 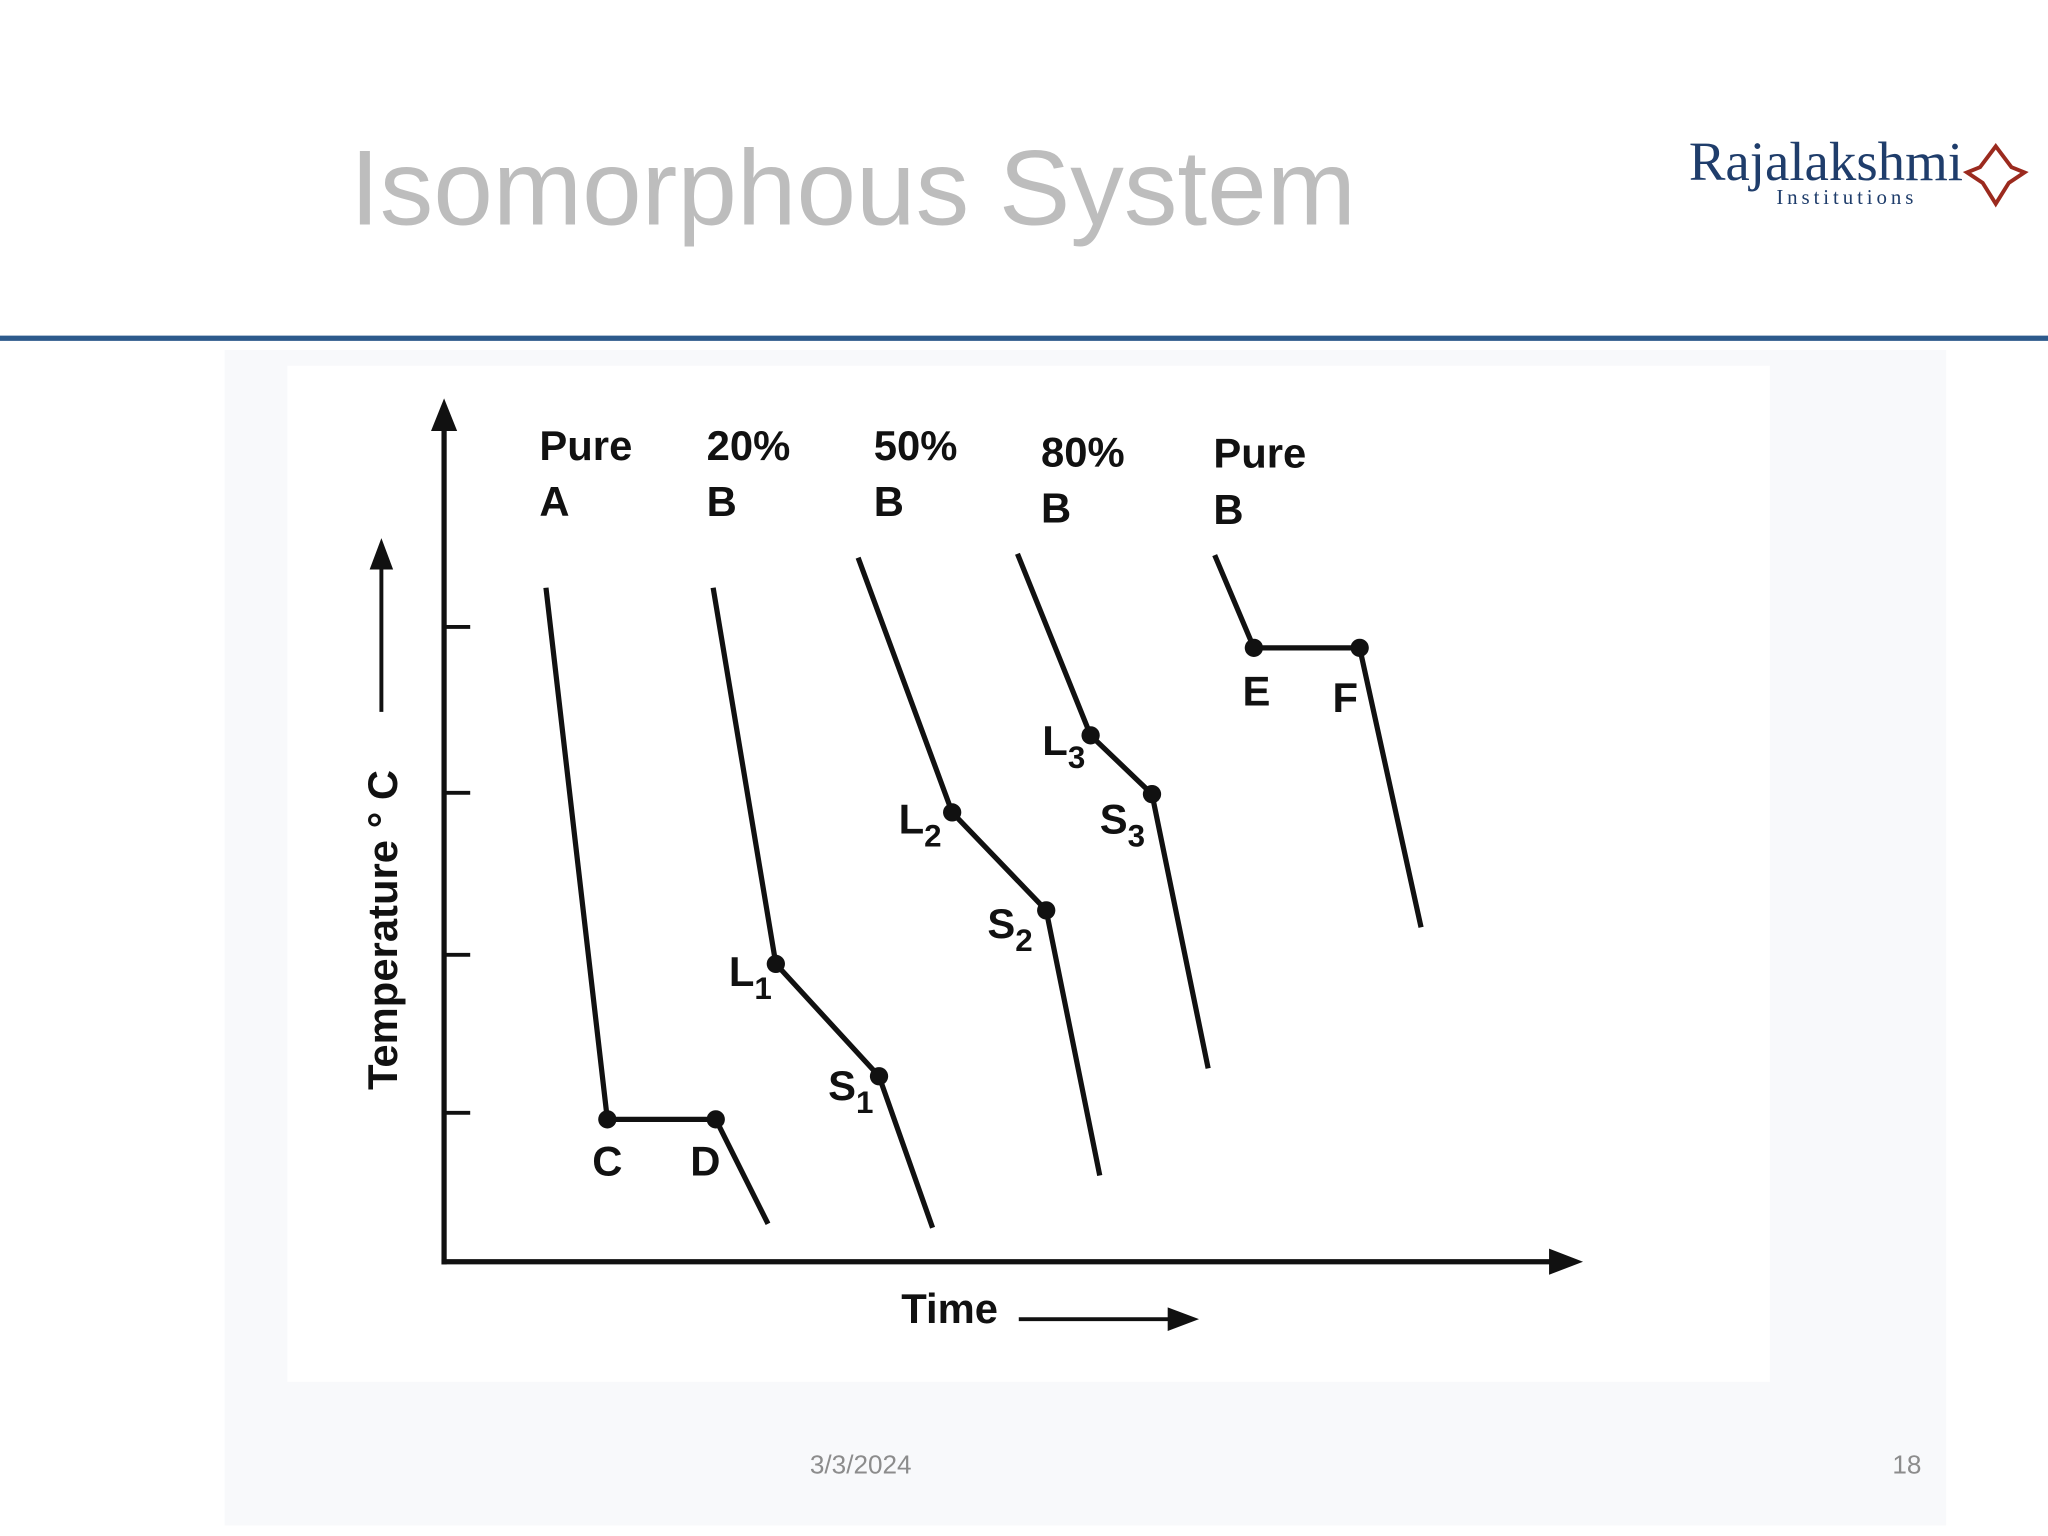 I want to click on point-label: E, so click(x=1257, y=690).